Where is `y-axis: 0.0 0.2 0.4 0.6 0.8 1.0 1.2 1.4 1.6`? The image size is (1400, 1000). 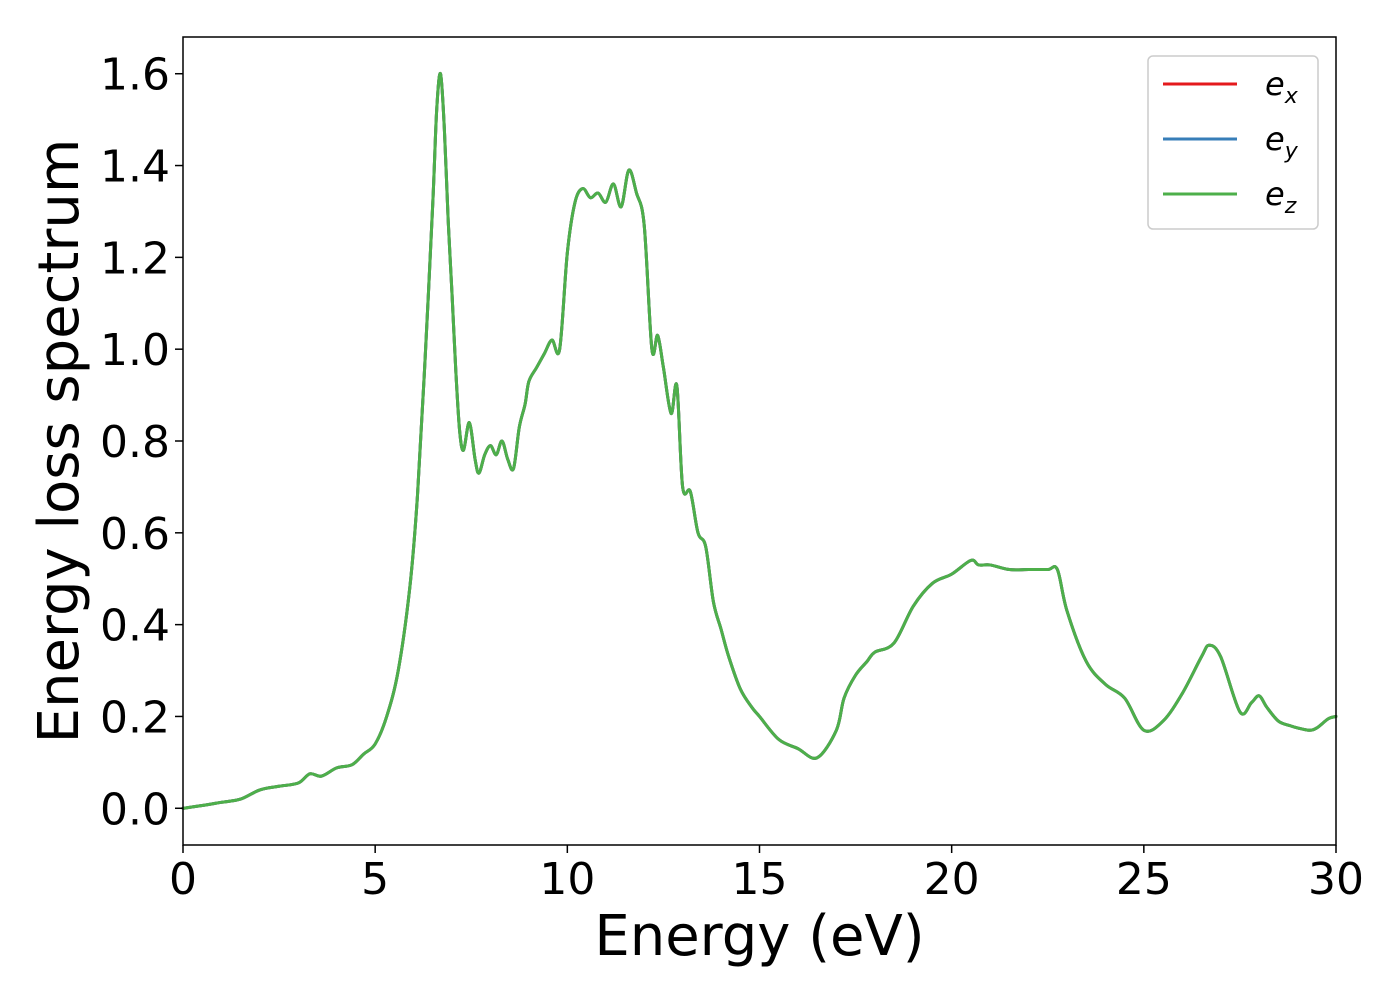 y-axis: 0.0 0.2 0.4 0.6 0.8 1.0 1.2 1.4 1.6 is located at coordinates (141, 442).